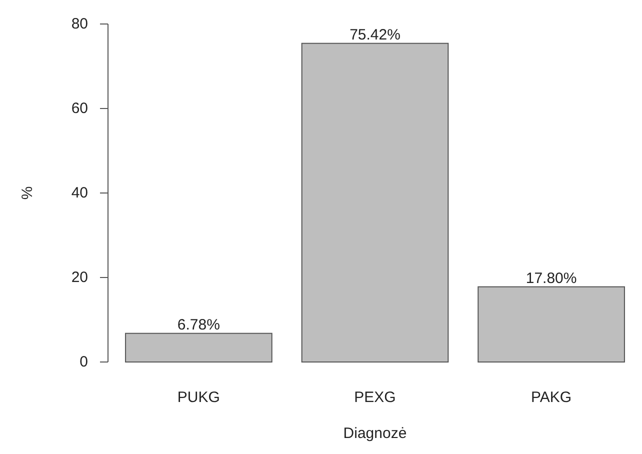  Describe the element at coordinates (551, 278) in the screenshot. I see `data-label: 17.80%` at that location.